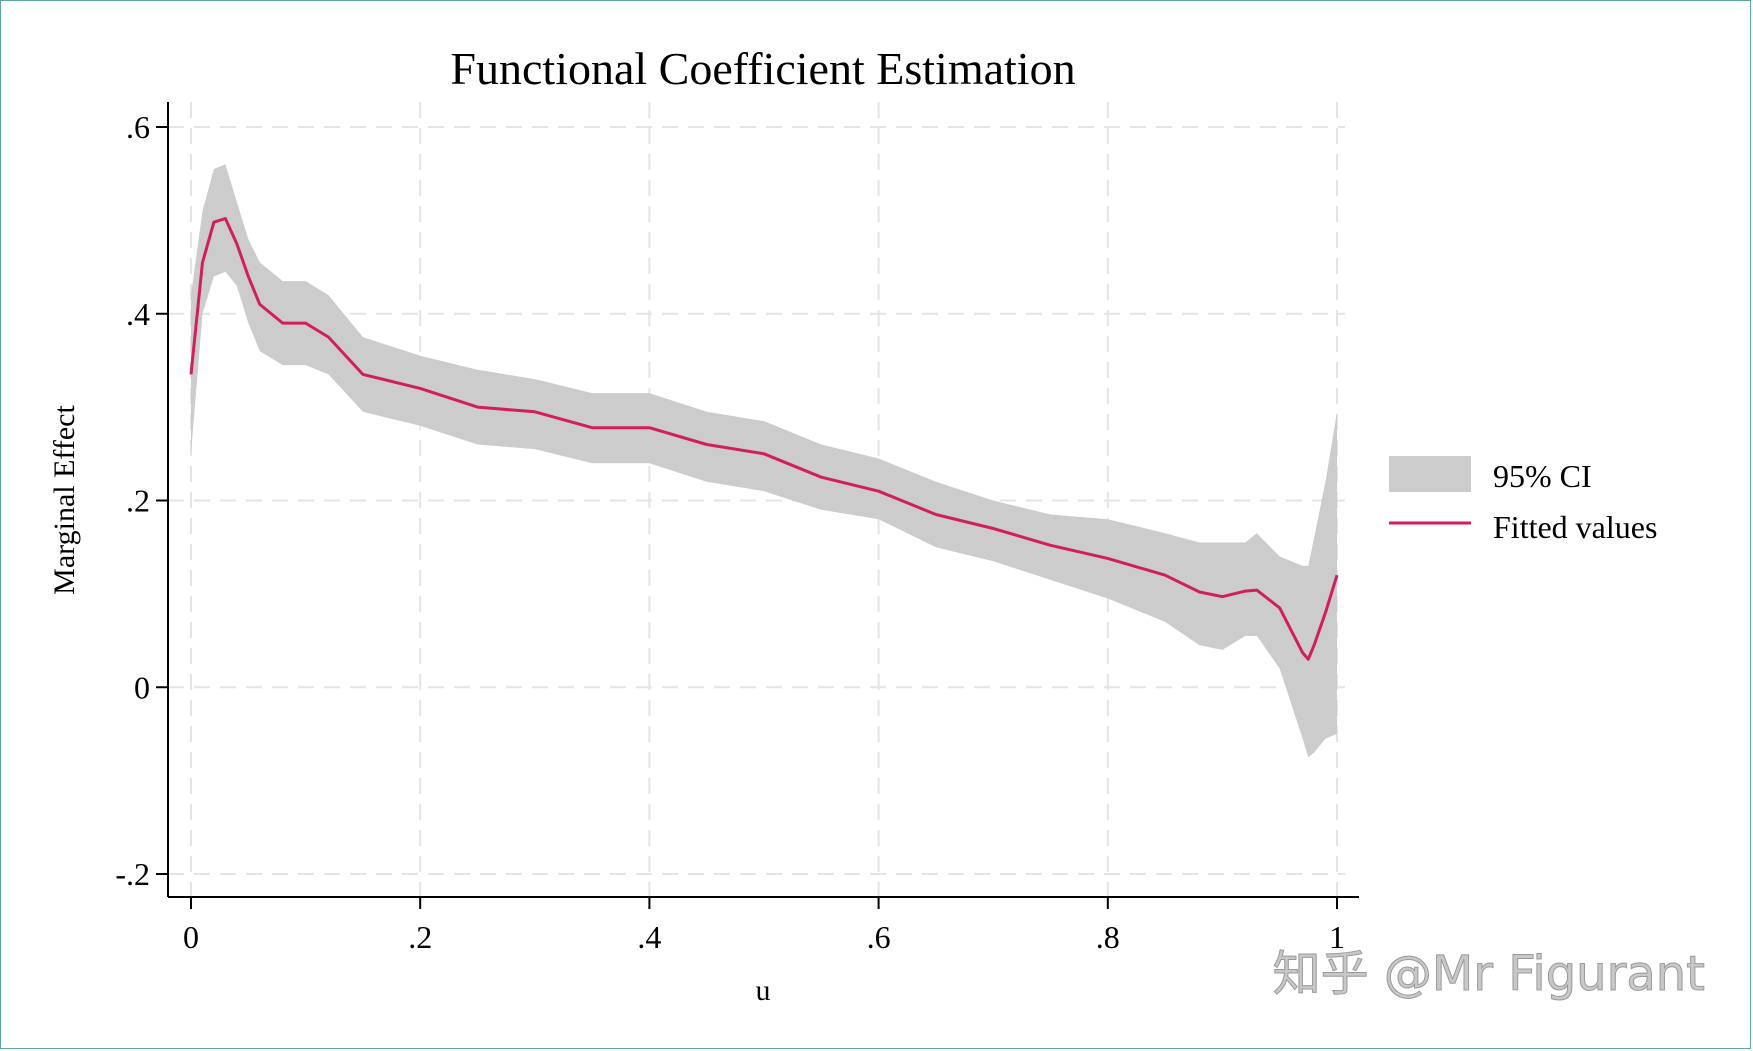  What do you see at coordinates (1430, 474) in the screenshot?
I see `legend-swatch-ci` at bounding box center [1430, 474].